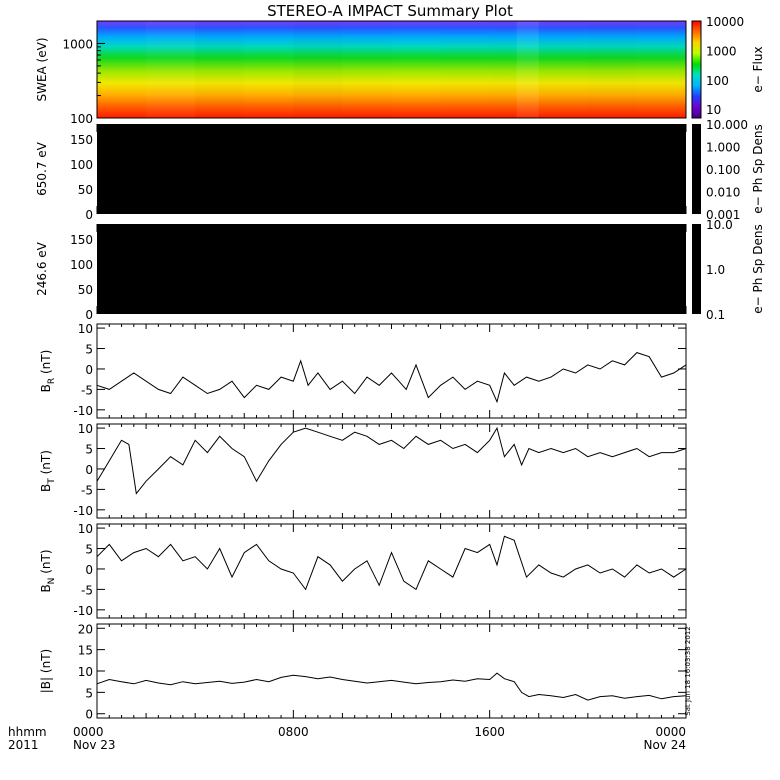 Image resolution: width=780 pixels, height=780 pixels. I want to click on pad-colorbar-tick: 0.100, so click(723, 170).